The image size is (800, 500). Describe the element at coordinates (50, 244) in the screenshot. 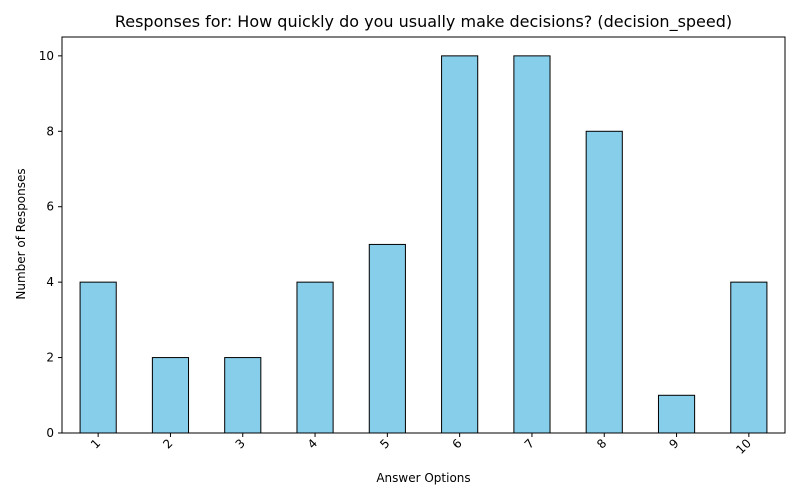

I see `y-axis-ticks: 0 2 4 6 8 10` at that location.